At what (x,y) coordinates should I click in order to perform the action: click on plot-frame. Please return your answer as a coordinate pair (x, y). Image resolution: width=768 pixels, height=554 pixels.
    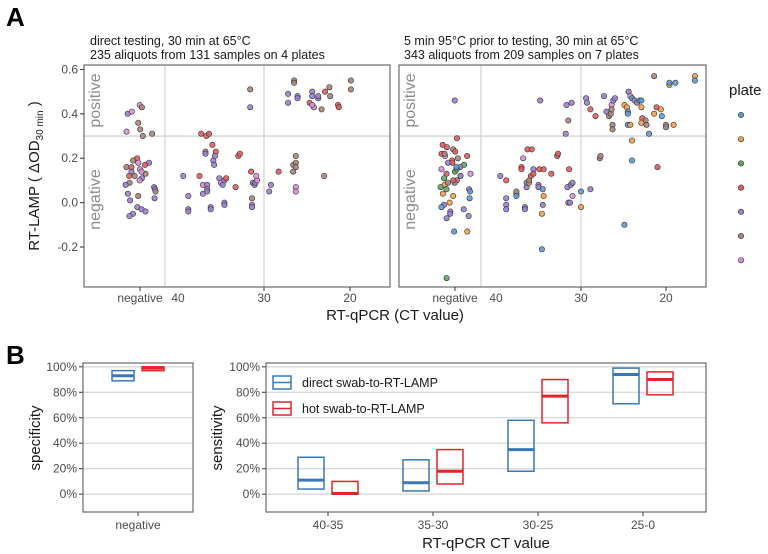
    Looking at the image, I should click on (138, 437).